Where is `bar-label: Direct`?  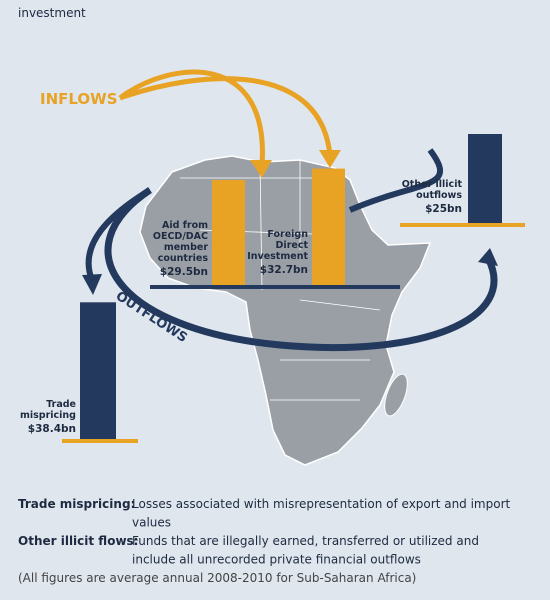 bar-label: Direct is located at coordinates (292, 245).